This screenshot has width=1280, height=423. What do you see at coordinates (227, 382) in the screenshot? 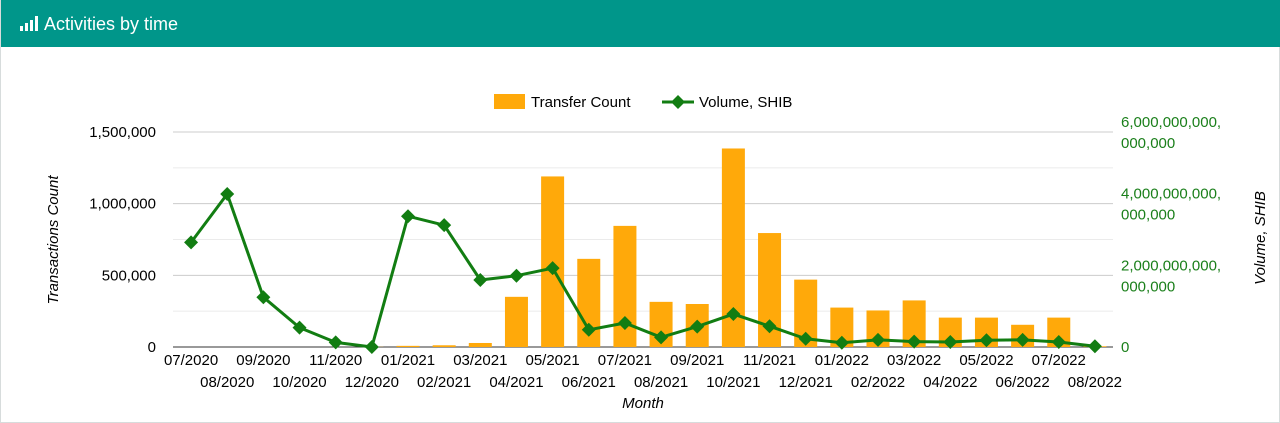
I see `x-tick-label: 08/2020` at bounding box center [227, 382].